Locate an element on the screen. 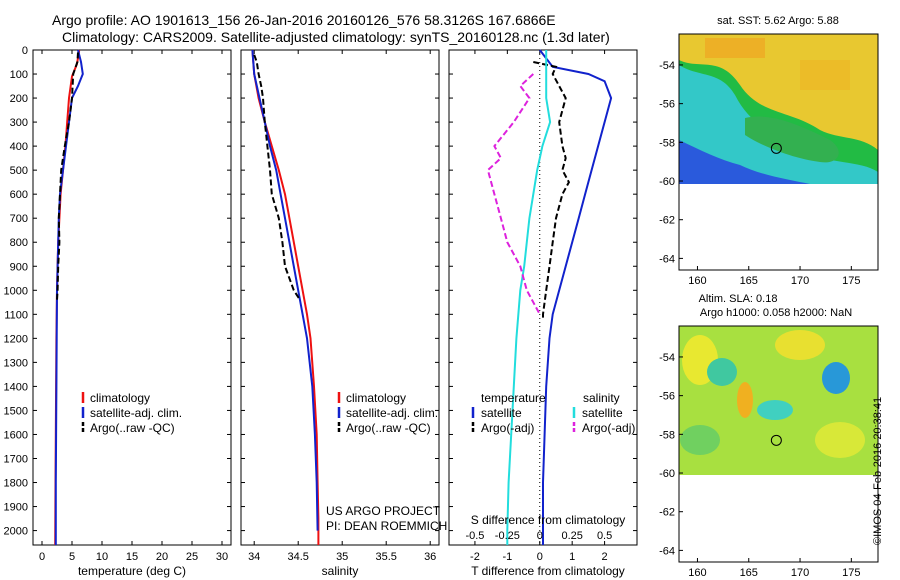 Image resolution: width=900 pixels, height=580 pixels. difference-xticks: -2 -1 0 1 2 is located at coordinates (539, 306).